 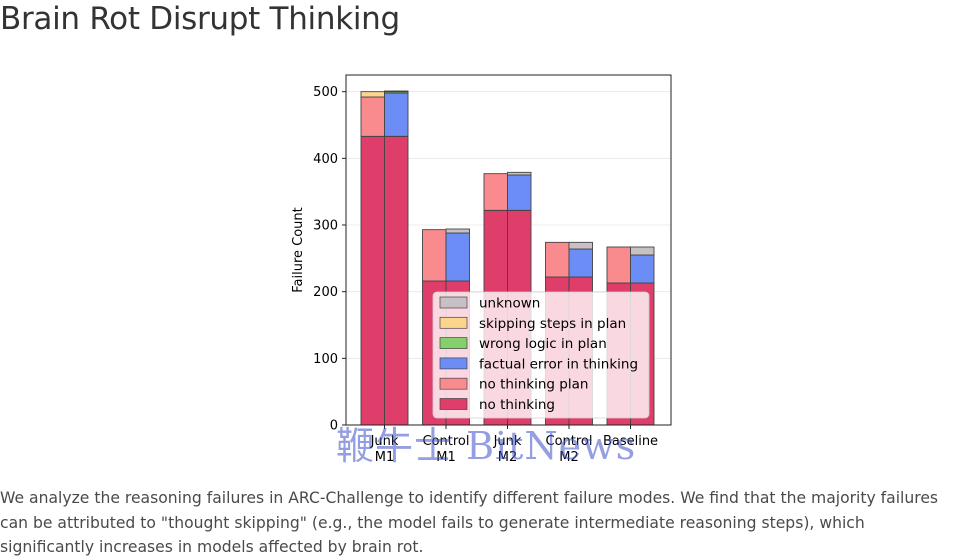 I want to click on y-tick-label: 200, so click(x=325, y=292).